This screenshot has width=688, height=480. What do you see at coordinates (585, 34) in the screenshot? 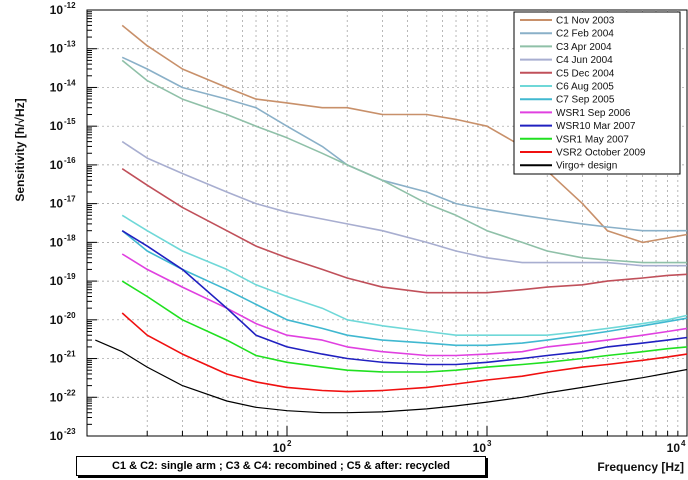
I see `legend-label: C2 Feb 2004` at bounding box center [585, 34].